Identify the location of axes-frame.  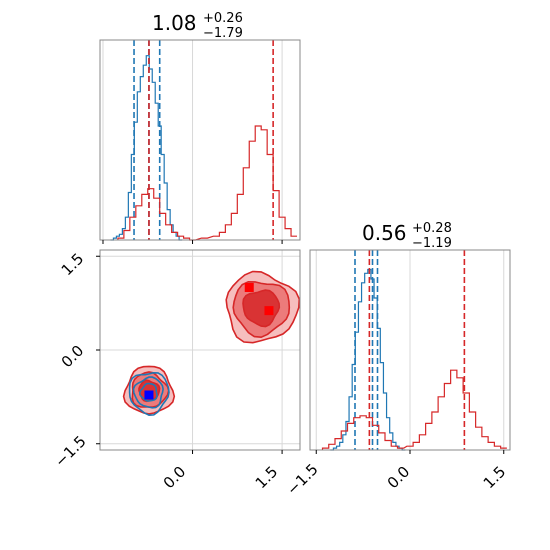
(200, 140).